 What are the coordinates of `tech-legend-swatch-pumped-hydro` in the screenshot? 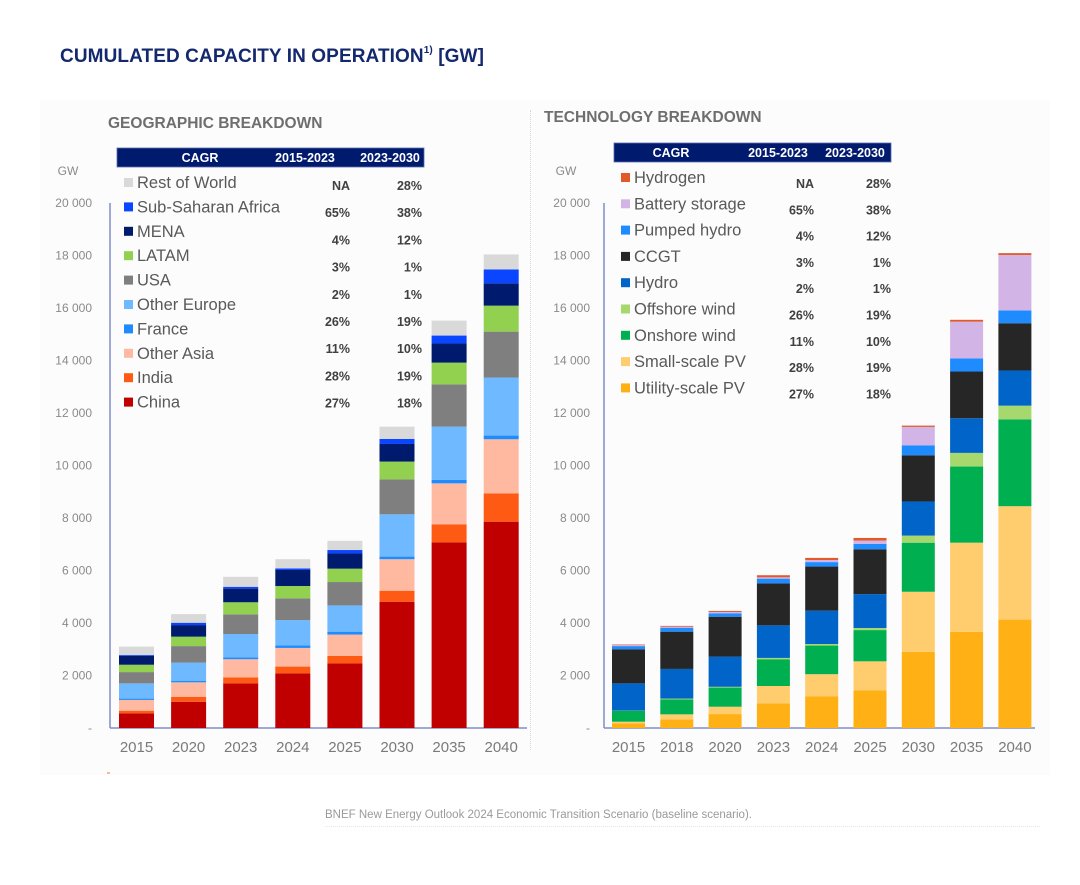 It's located at (625, 230).